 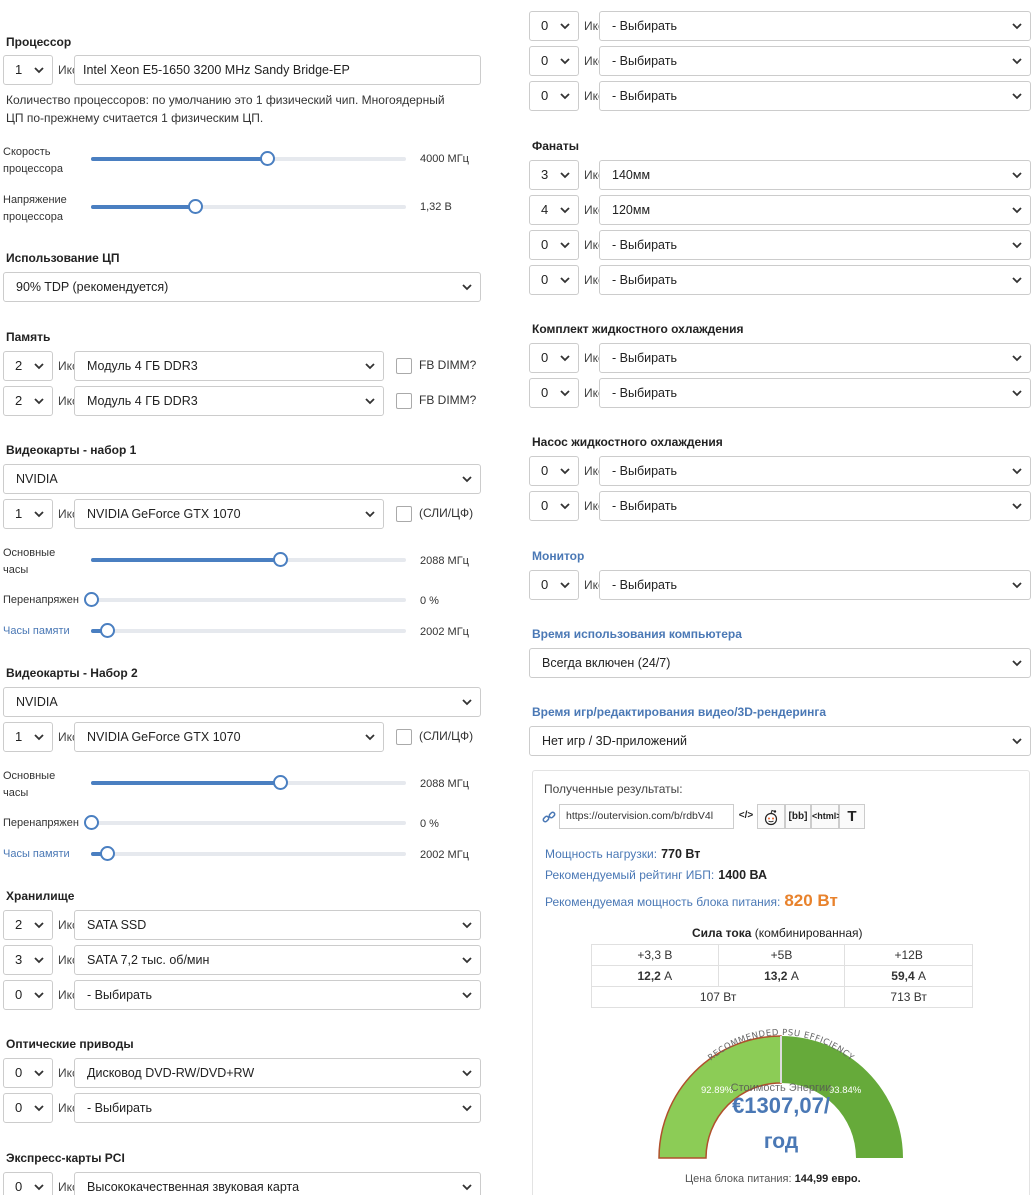 What do you see at coordinates (248, 853) in the screenshot?
I see `gpu2-mem-slider` at bounding box center [248, 853].